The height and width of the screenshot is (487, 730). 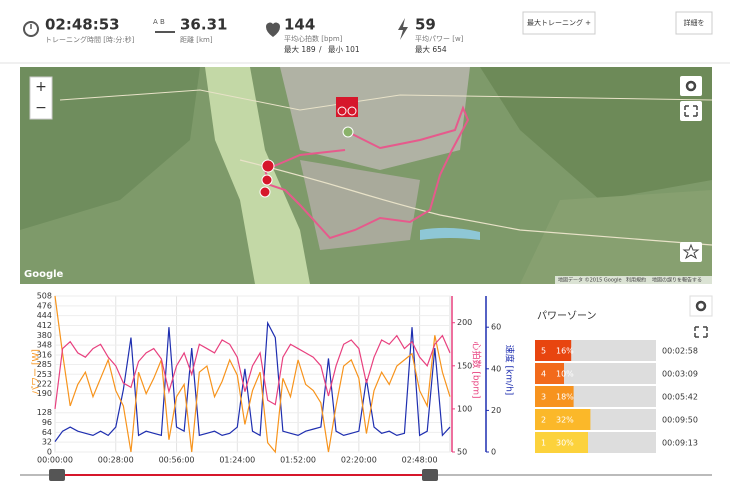 I want to click on y-tick-label: 96, so click(x=47, y=422).